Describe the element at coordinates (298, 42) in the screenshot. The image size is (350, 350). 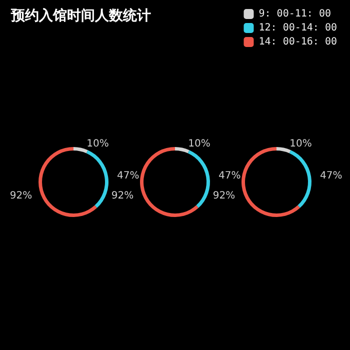
I see `legend-label: 14: 00-16: 00` at that location.